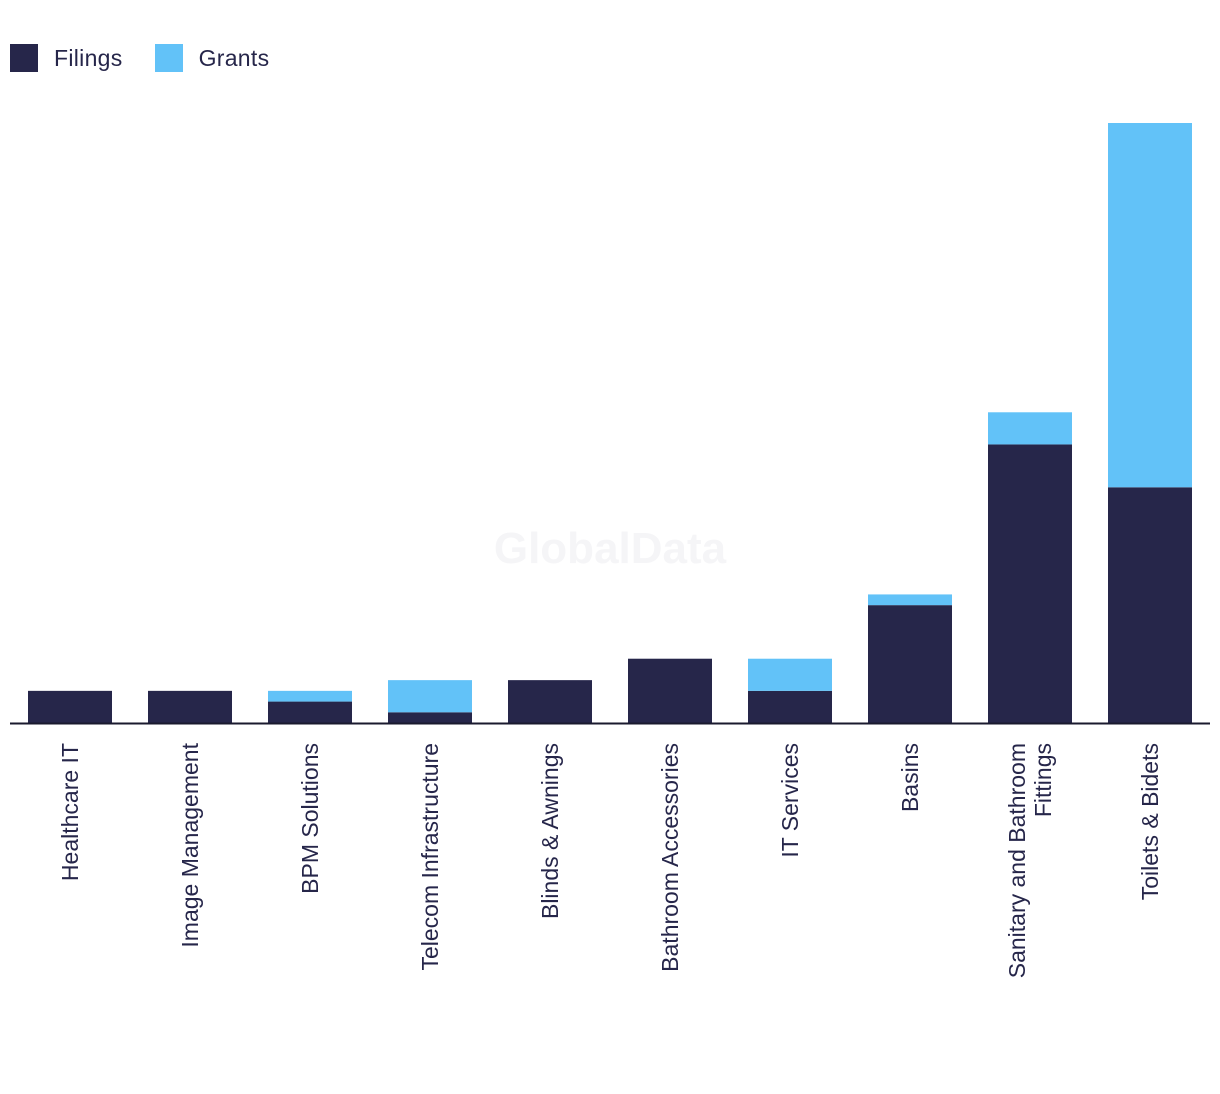 This screenshot has width=1220, height=1094. What do you see at coordinates (234, 57) in the screenshot?
I see `legend-label-grants: Grants` at bounding box center [234, 57].